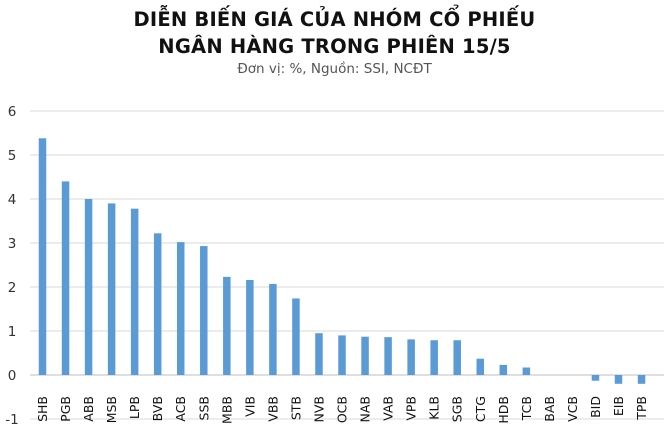 This screenshot has width=669, height=434. Describe the element at coordinates (388, 356) in the screenshot. I see `bar-vab` at that location.